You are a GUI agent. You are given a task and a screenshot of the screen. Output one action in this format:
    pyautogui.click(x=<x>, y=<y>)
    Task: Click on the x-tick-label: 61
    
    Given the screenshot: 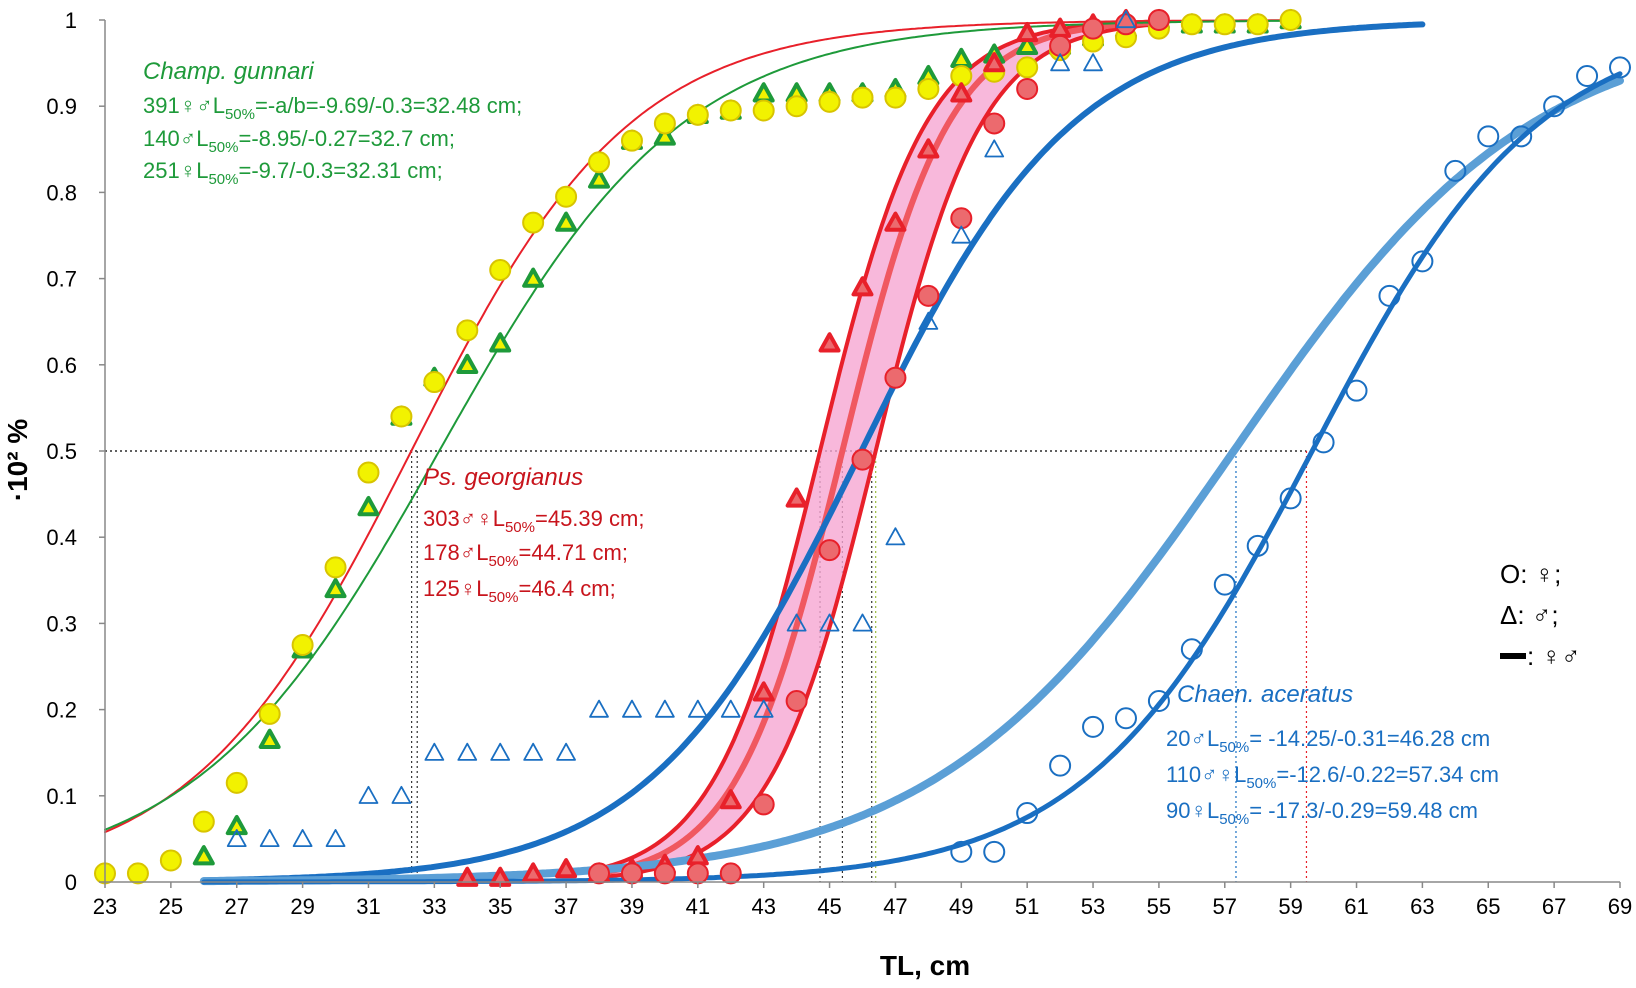 What is the action you would take?
    pyautogui.click(x=1356, y=906)
    